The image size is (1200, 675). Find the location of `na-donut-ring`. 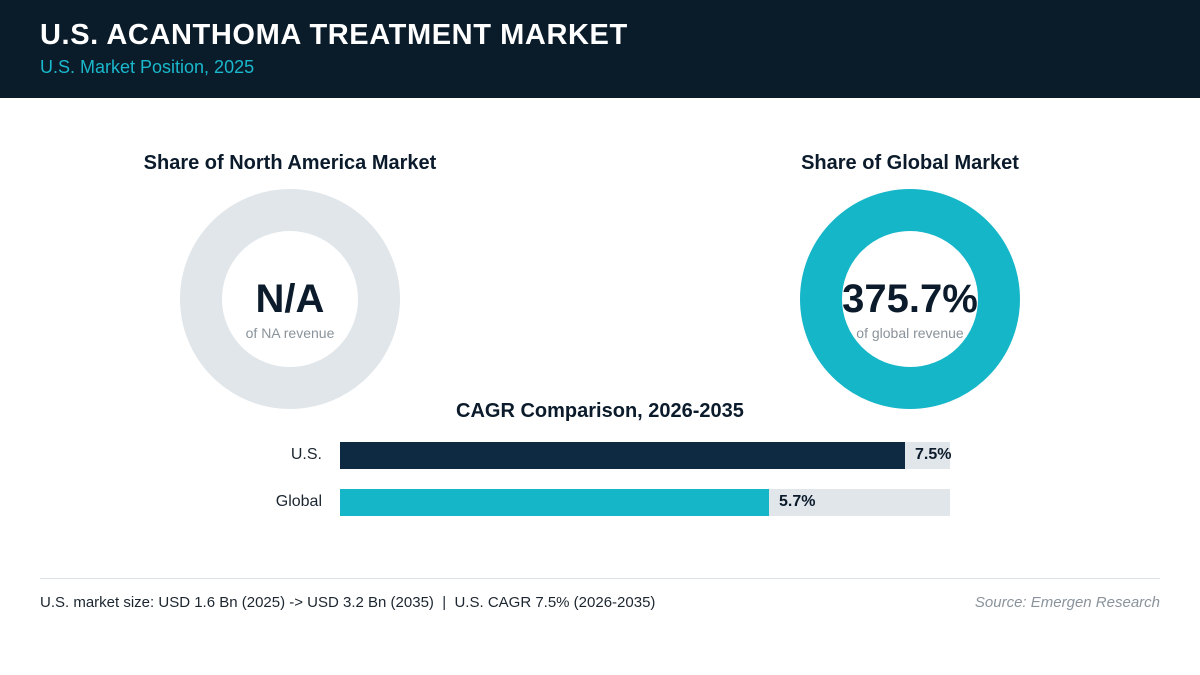

na-donut-ring is located at coordinates (290, 299).